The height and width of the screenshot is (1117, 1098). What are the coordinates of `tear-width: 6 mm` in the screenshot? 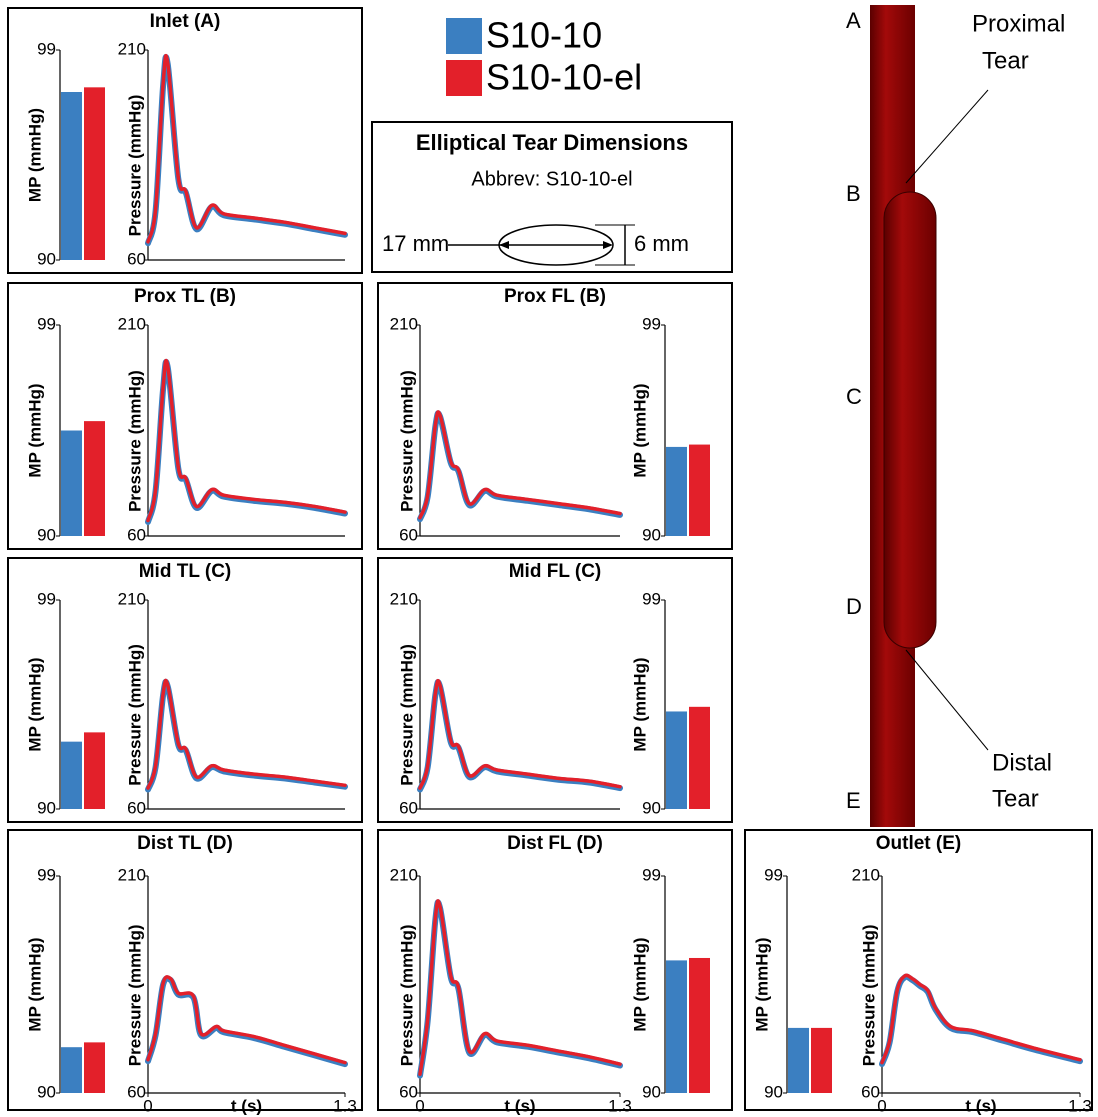 It's located at (661, 243).